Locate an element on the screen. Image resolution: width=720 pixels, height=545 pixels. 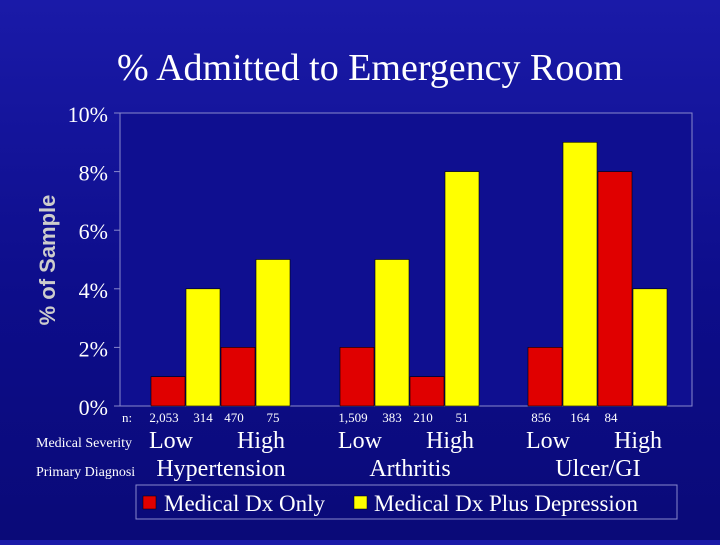
sample-size-label: 2,053 is located at coordinates (163, 417).